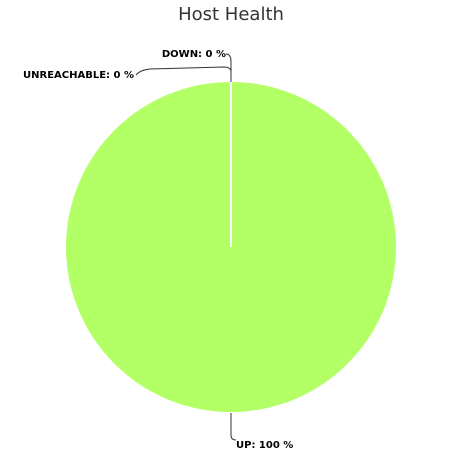  Describe the element at coordinates (231, 14) in the screenshot. I see `chart-title: Host Health` at that location.